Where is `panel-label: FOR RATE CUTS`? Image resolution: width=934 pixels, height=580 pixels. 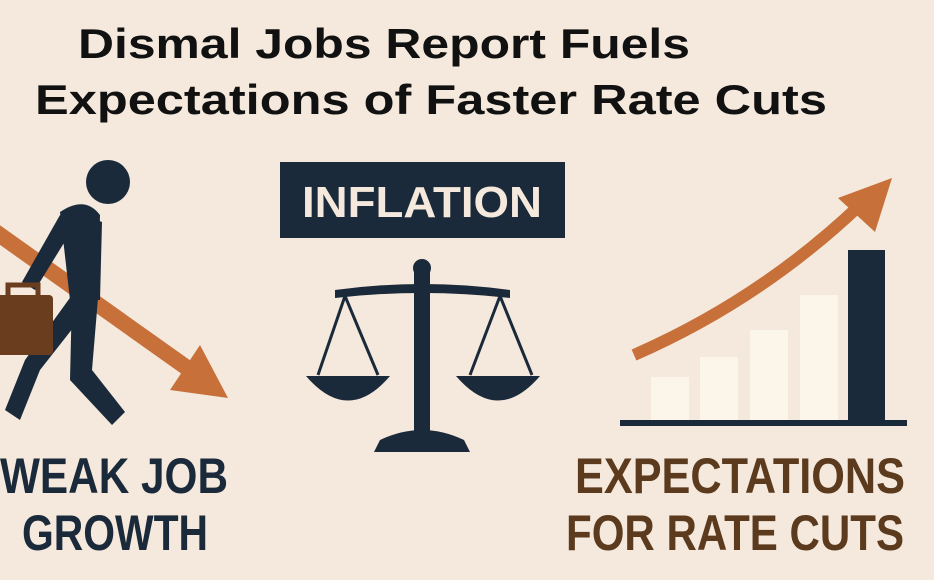 panel-label: FOR RATE CUTS is located at coordinates (735, 533).